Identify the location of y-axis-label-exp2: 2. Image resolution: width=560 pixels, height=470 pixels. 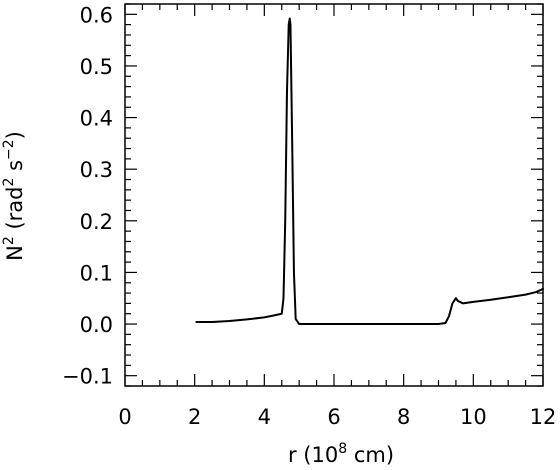
(9, 182).